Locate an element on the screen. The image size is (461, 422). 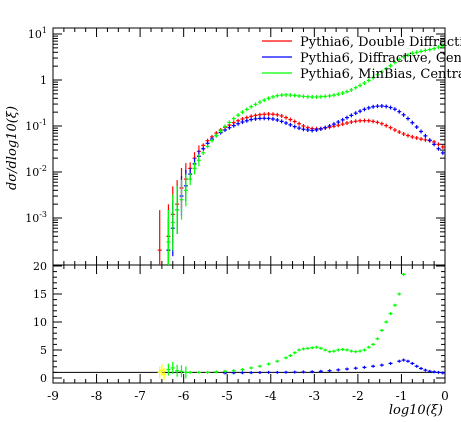
x-tick-label: -9 is located at coordinates (53, 396).